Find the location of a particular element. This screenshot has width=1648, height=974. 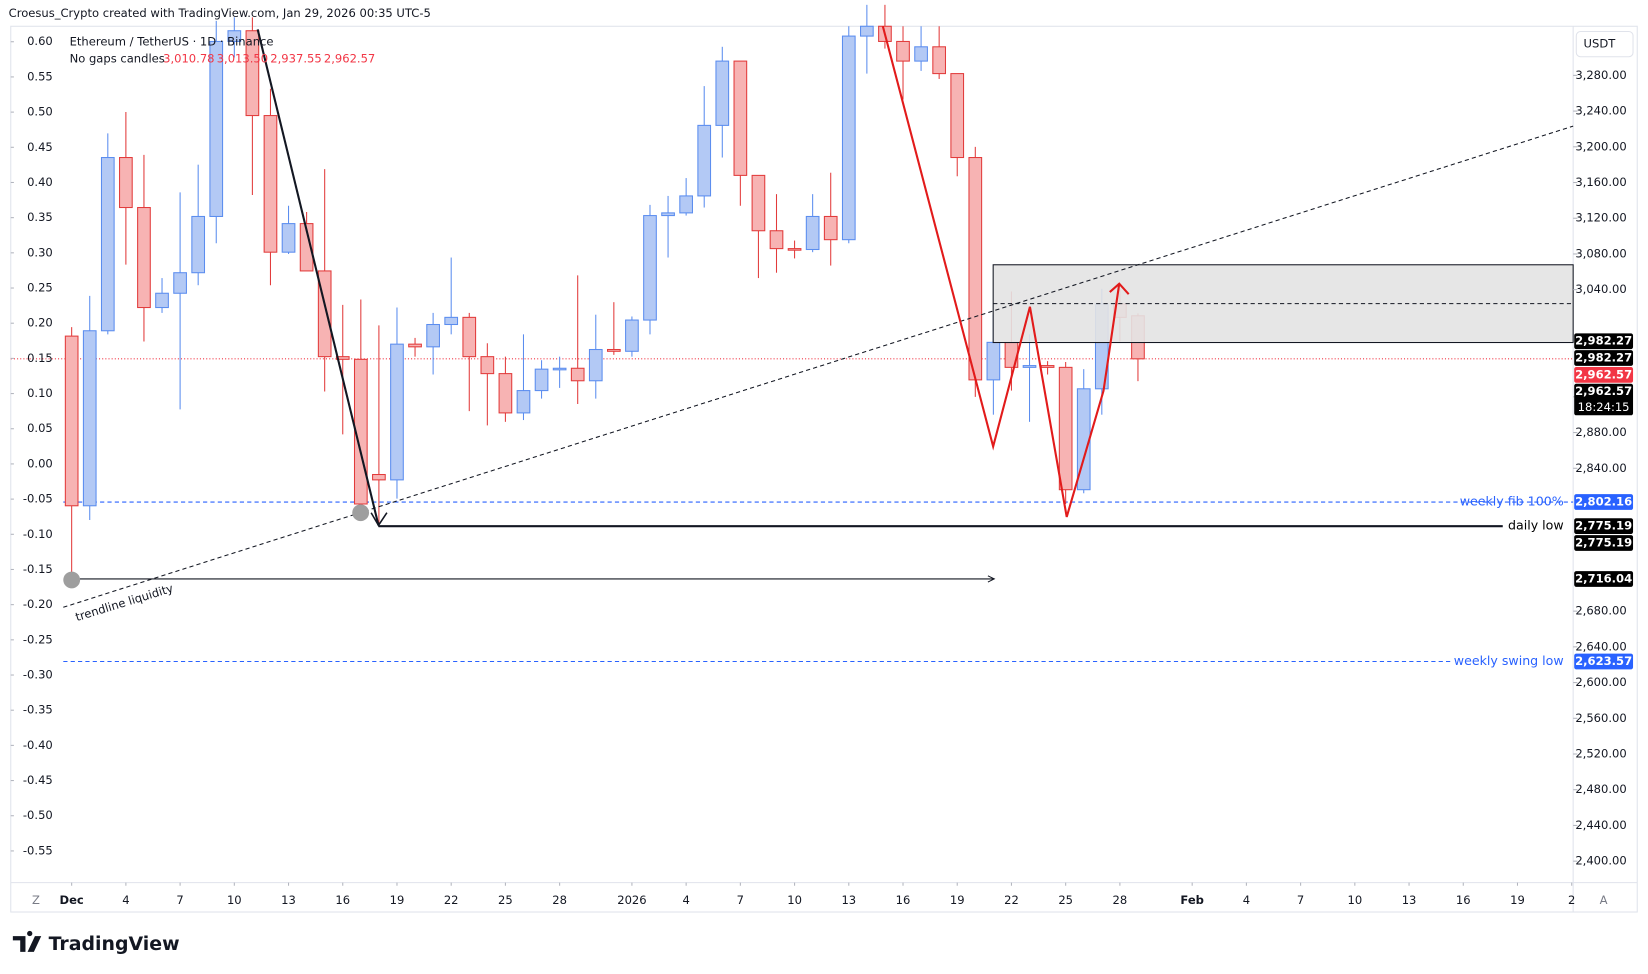

y-tick-label: 2,400.00 is located at coordinates (1600, 861).